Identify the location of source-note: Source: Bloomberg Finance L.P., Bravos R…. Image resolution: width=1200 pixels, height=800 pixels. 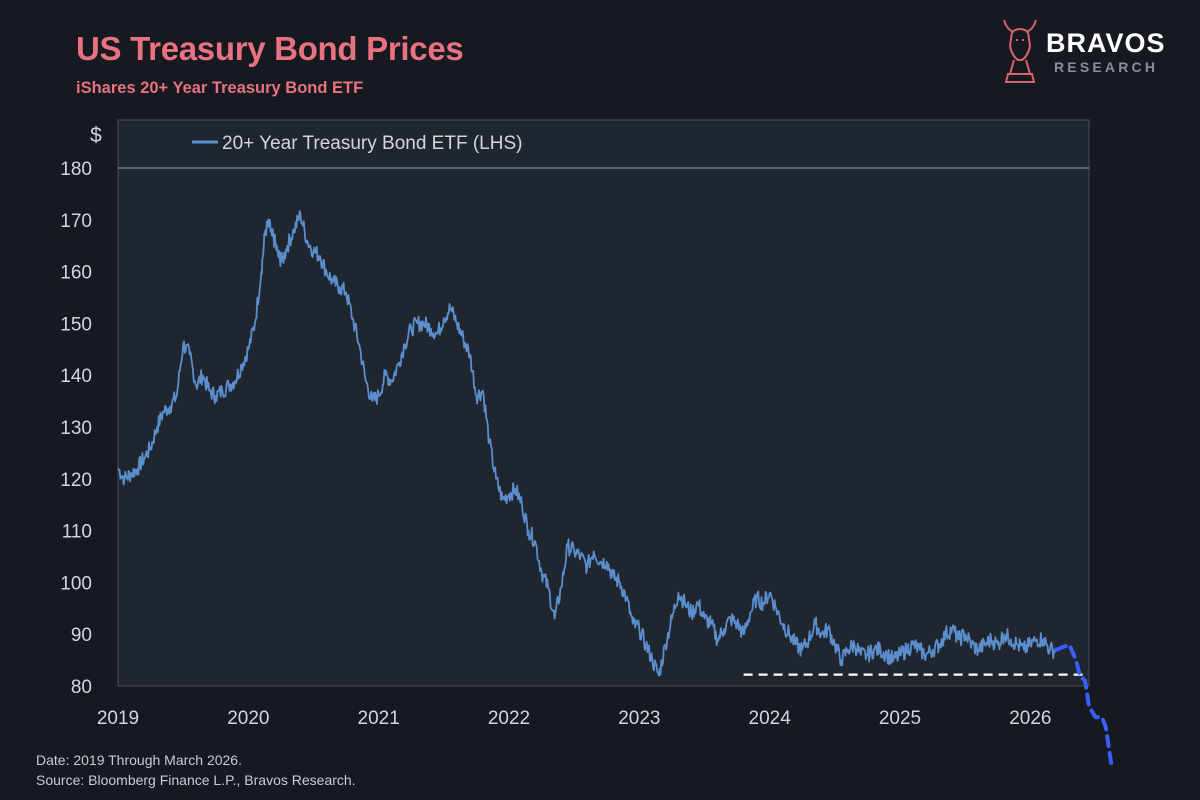
(196, 780).